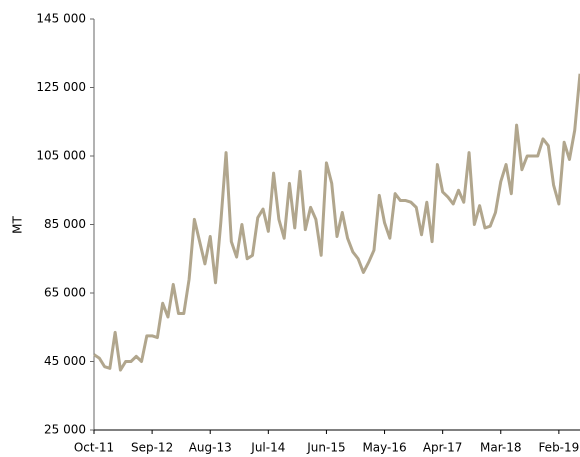  What do you see at coordinates (443, 448) in the screenshot?
I see `x-tick-label: Apr-17` at bounding box center [443, 448].